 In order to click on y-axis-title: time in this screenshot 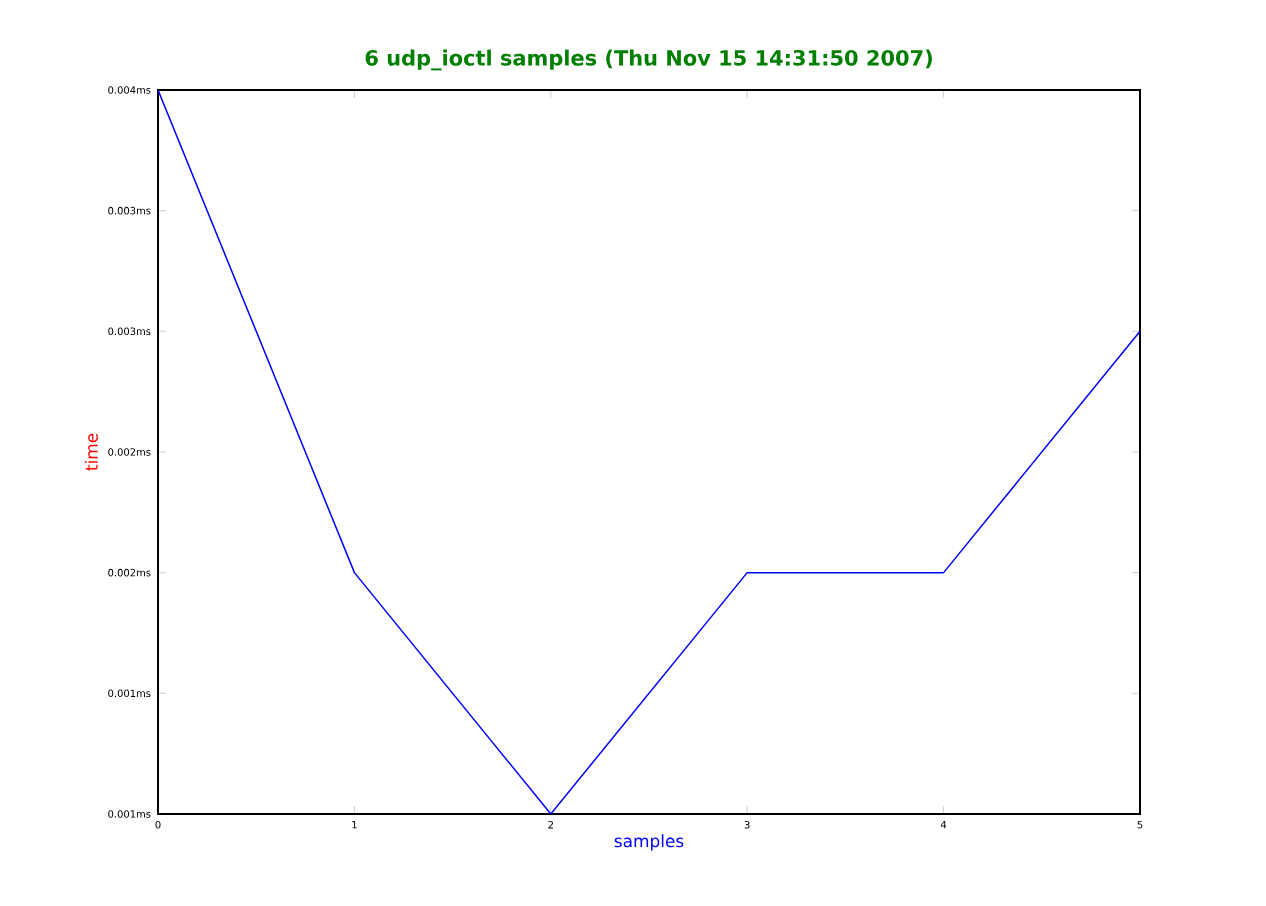, I will do `click(91, 452)`.